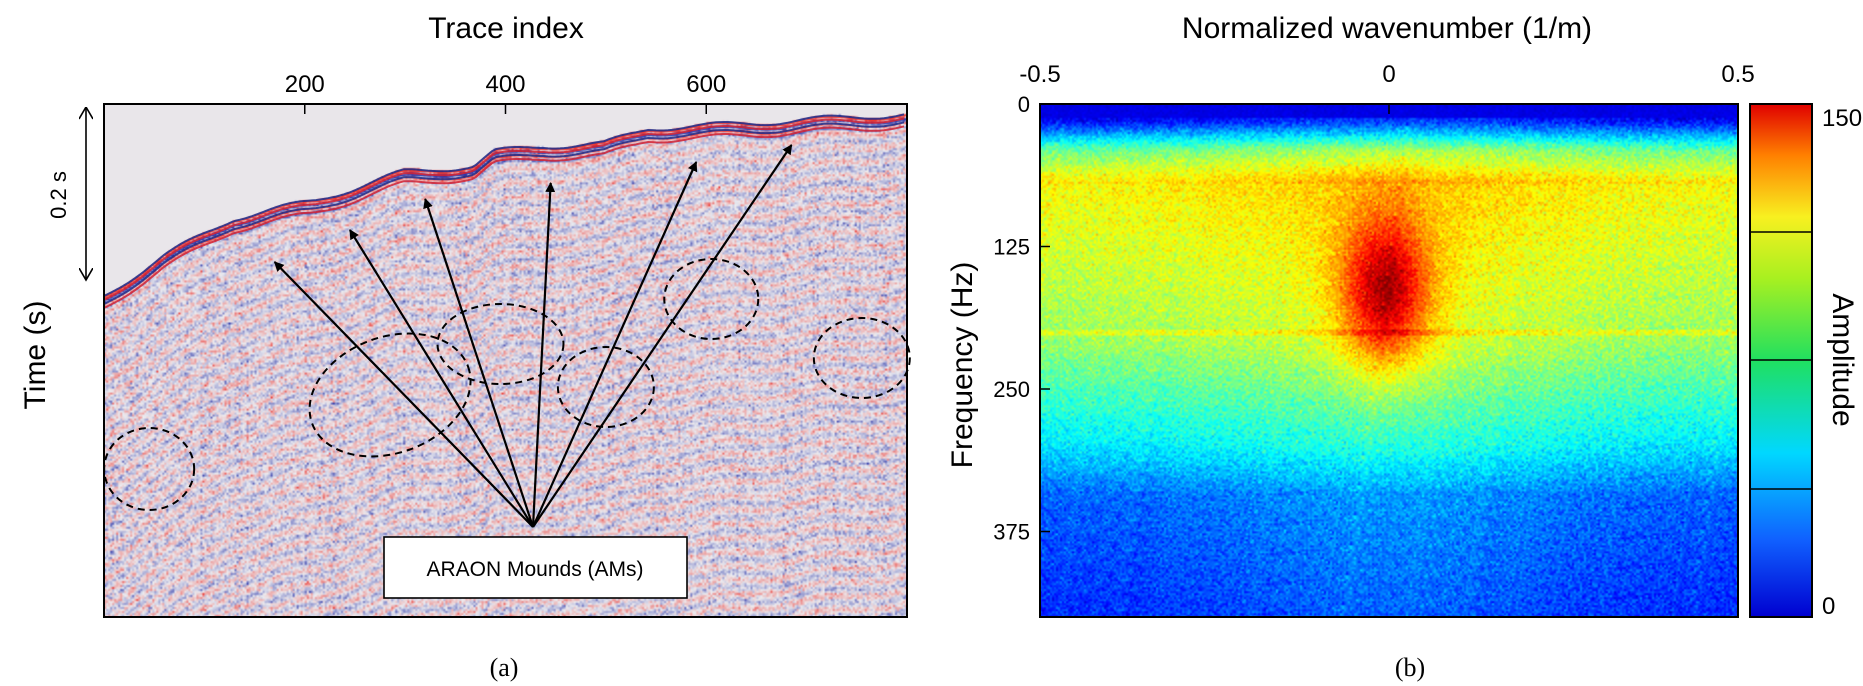 Image resolution: width=1863 pixels, height=686 pixels. I want to click on panel-b-caption: (b), so click(1410, 667).